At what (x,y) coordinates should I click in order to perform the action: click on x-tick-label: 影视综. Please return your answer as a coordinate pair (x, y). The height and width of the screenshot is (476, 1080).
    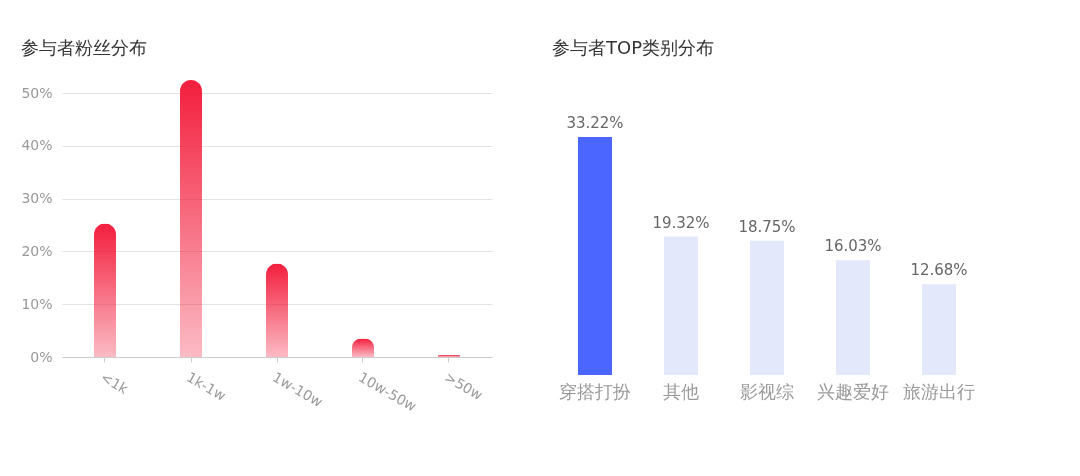
    Looking at the image, I should click on (767, 391).